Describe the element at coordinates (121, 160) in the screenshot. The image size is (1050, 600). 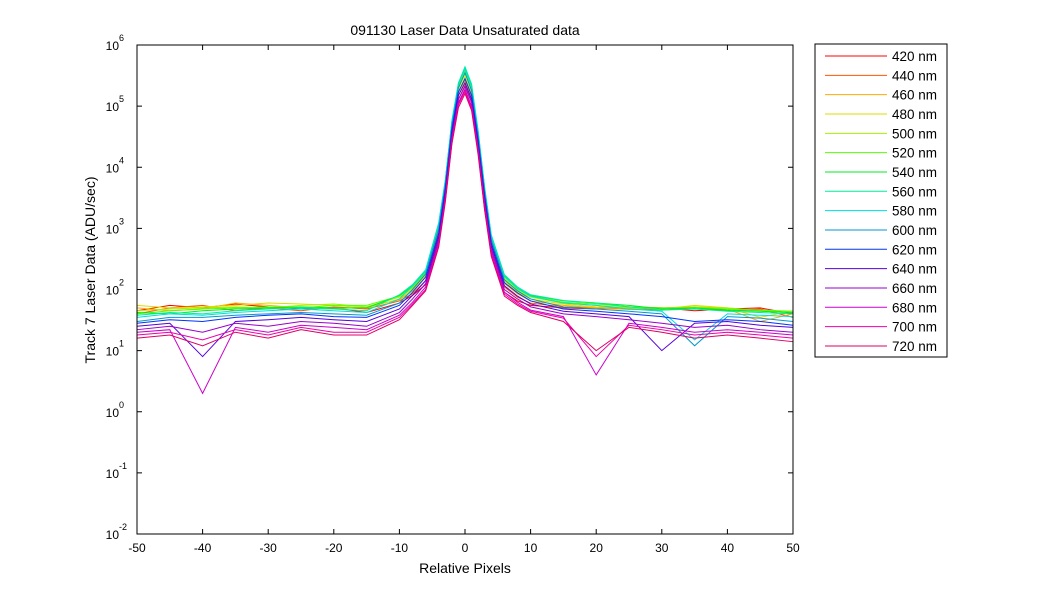
I see `y-tick-exponent: 4` at that location.